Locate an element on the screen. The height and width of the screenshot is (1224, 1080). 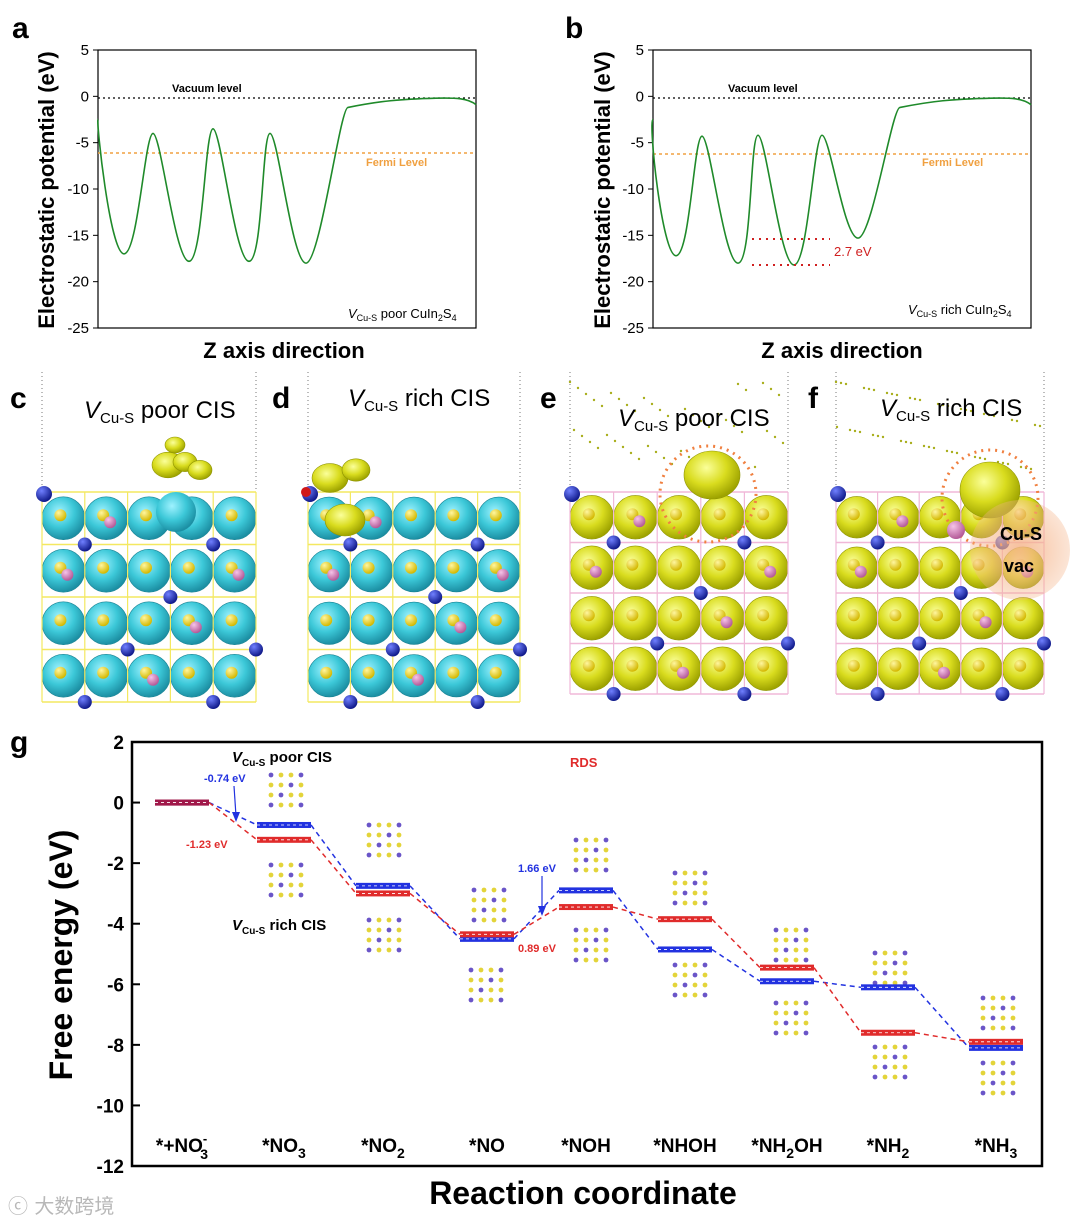
panel-c-letter: c is located at coordinates (18, 398).